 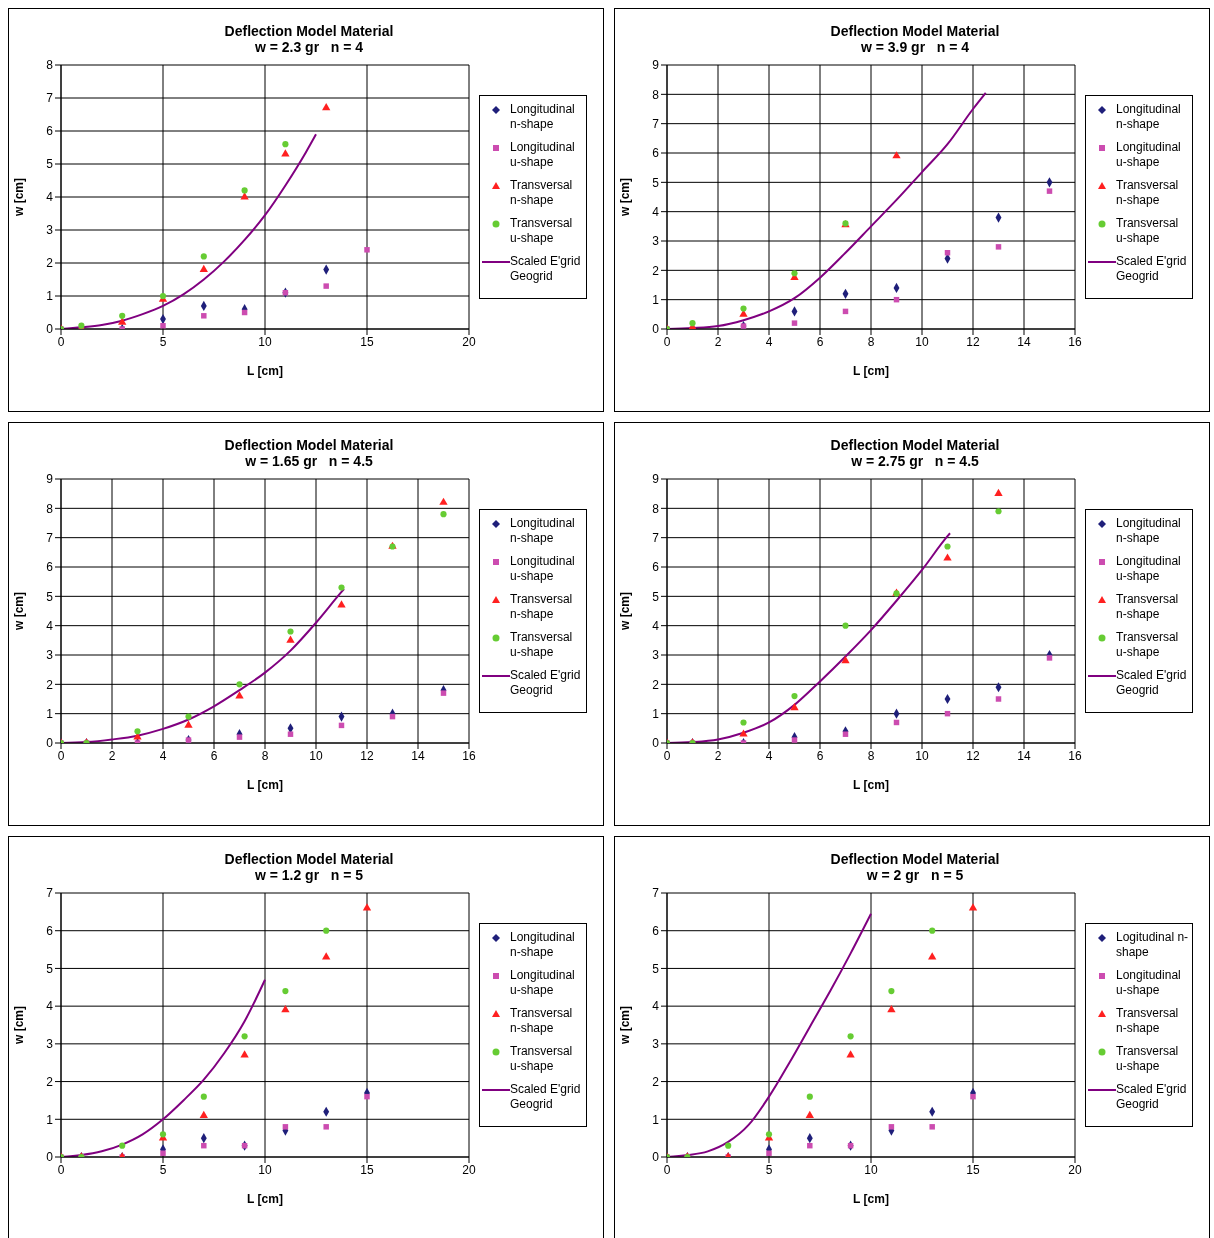 I want to click on x-tick-label: 2, so click(x=718, y=341).